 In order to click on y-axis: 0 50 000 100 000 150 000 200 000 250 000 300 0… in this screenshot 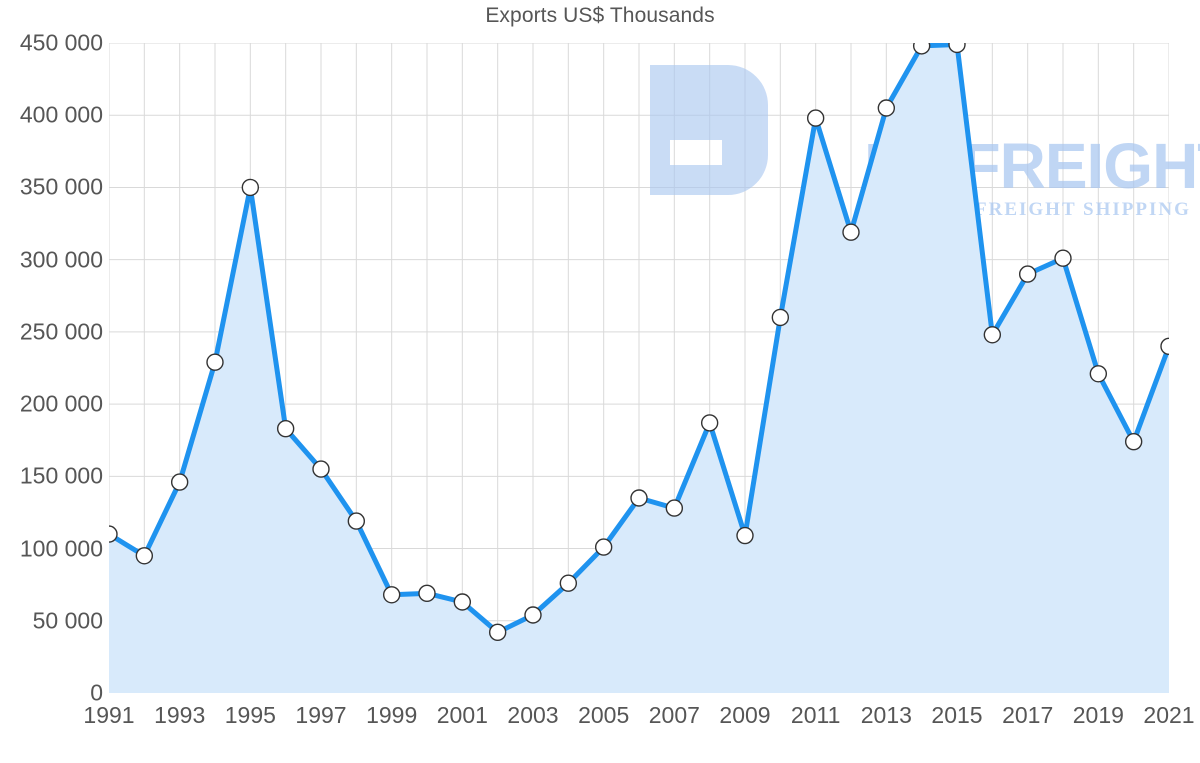, I will do `click(51, 381)`.